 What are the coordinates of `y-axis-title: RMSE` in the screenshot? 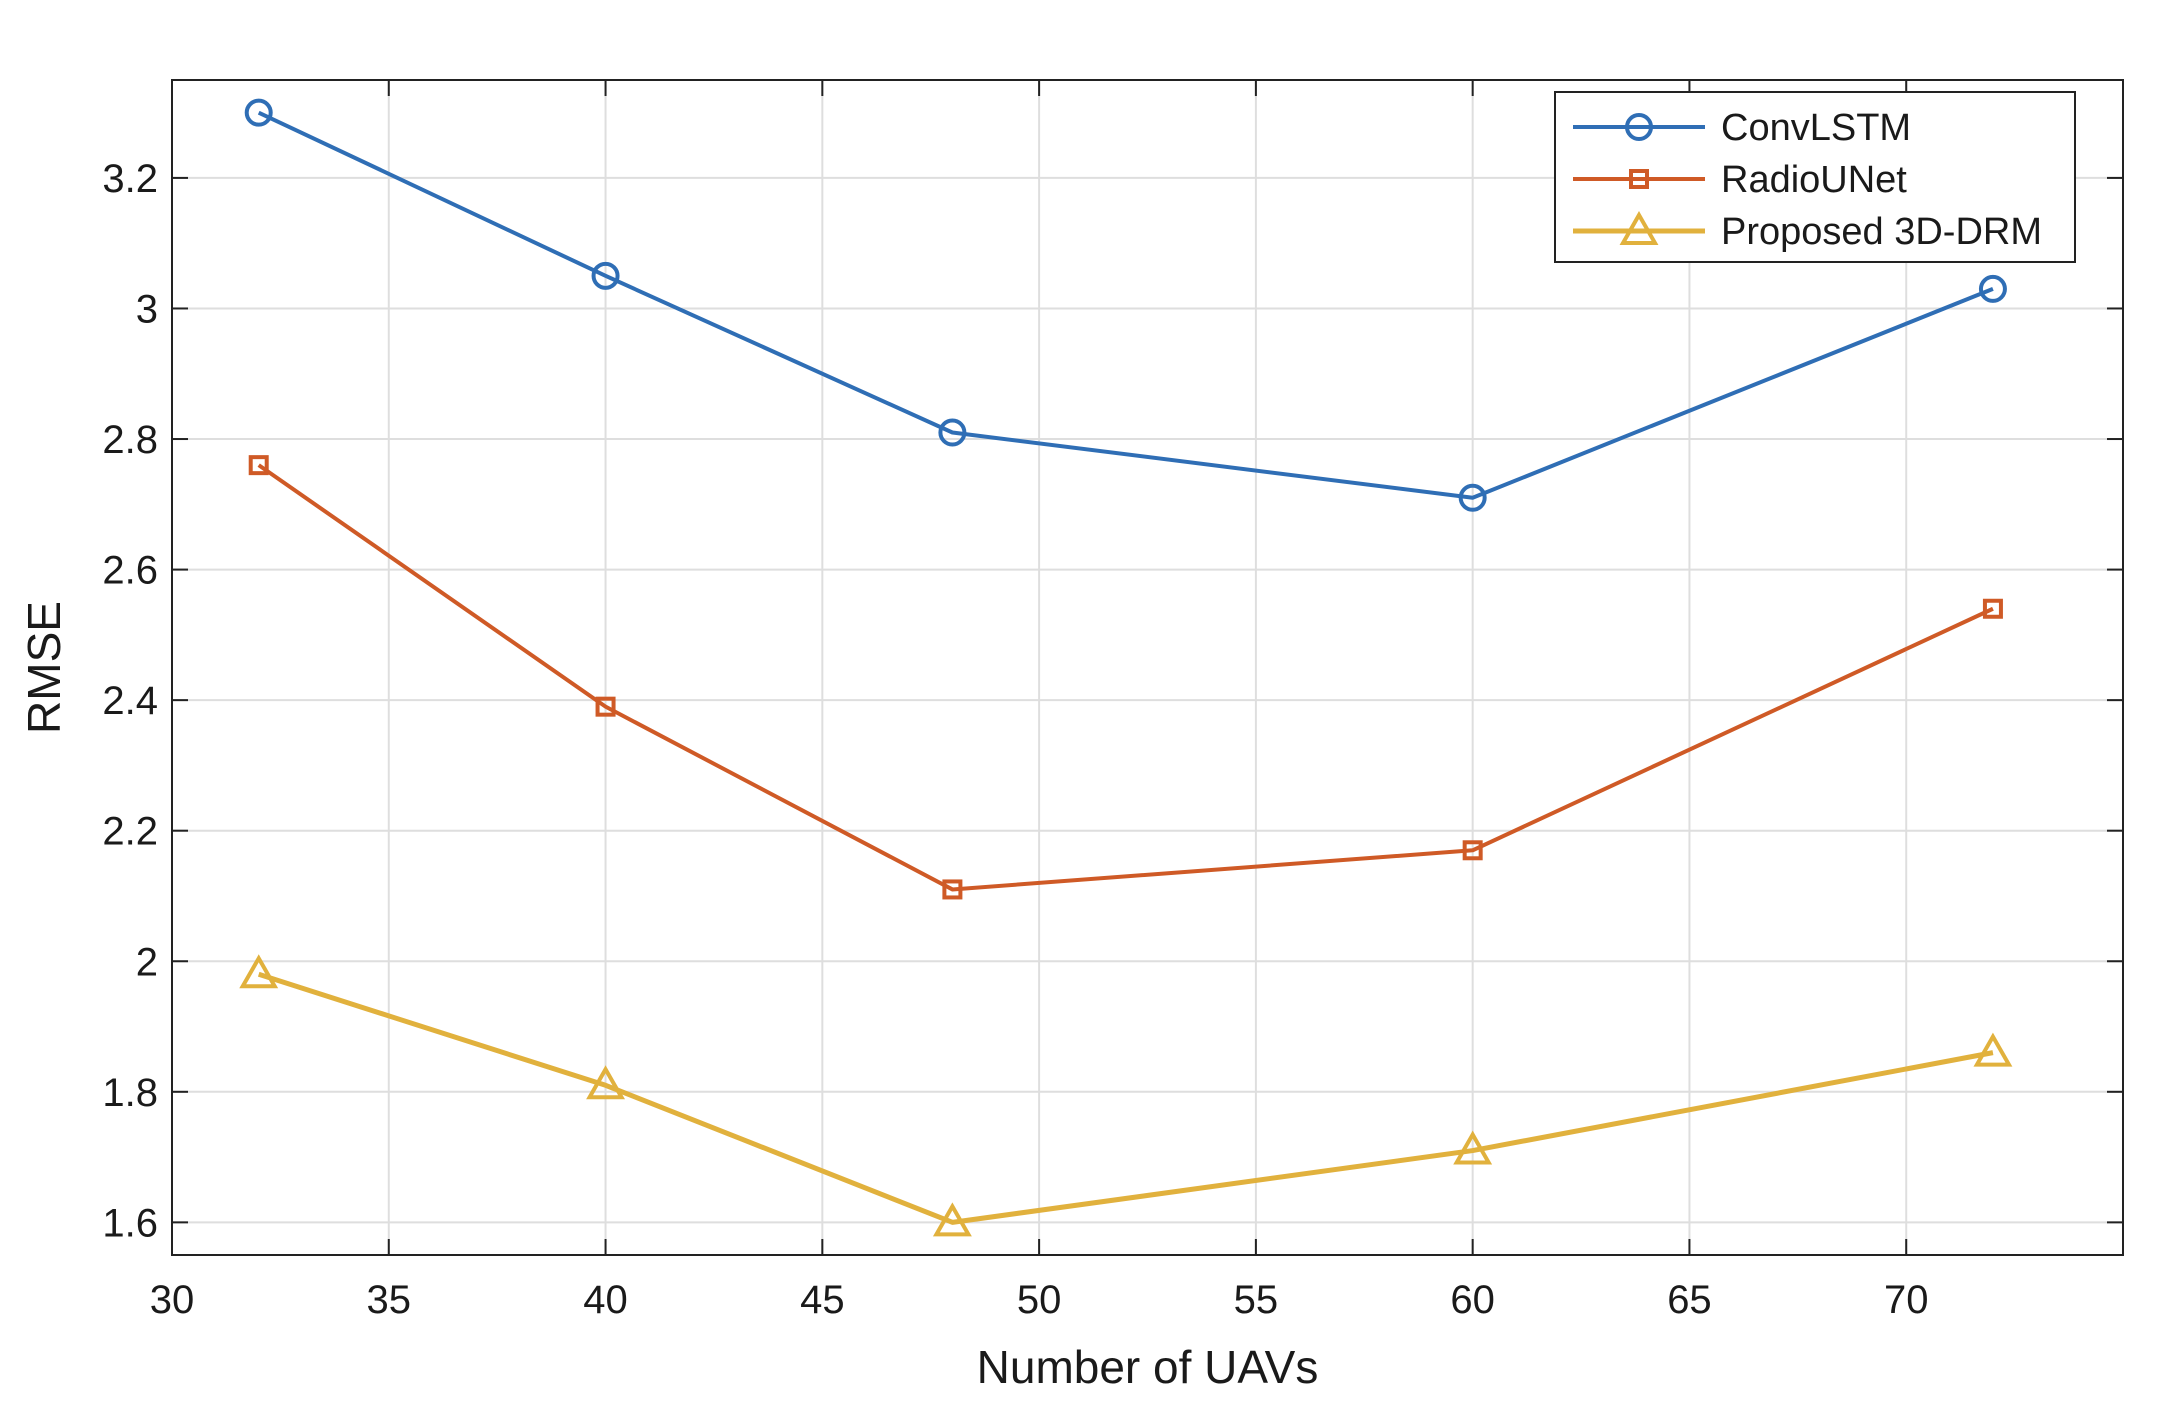 It's located at (44, 667).